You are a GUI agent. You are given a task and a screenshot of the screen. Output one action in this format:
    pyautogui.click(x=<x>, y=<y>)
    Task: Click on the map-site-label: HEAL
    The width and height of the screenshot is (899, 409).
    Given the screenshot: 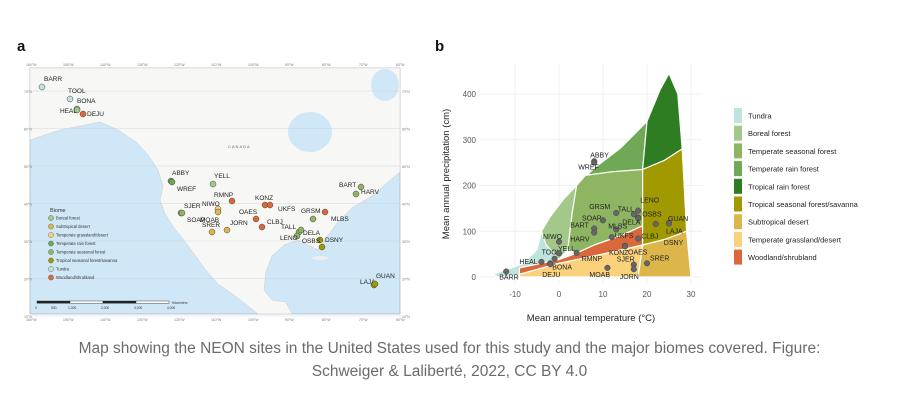 What is the action you would take?
    pyautogui.click(x=68, y=111)
    